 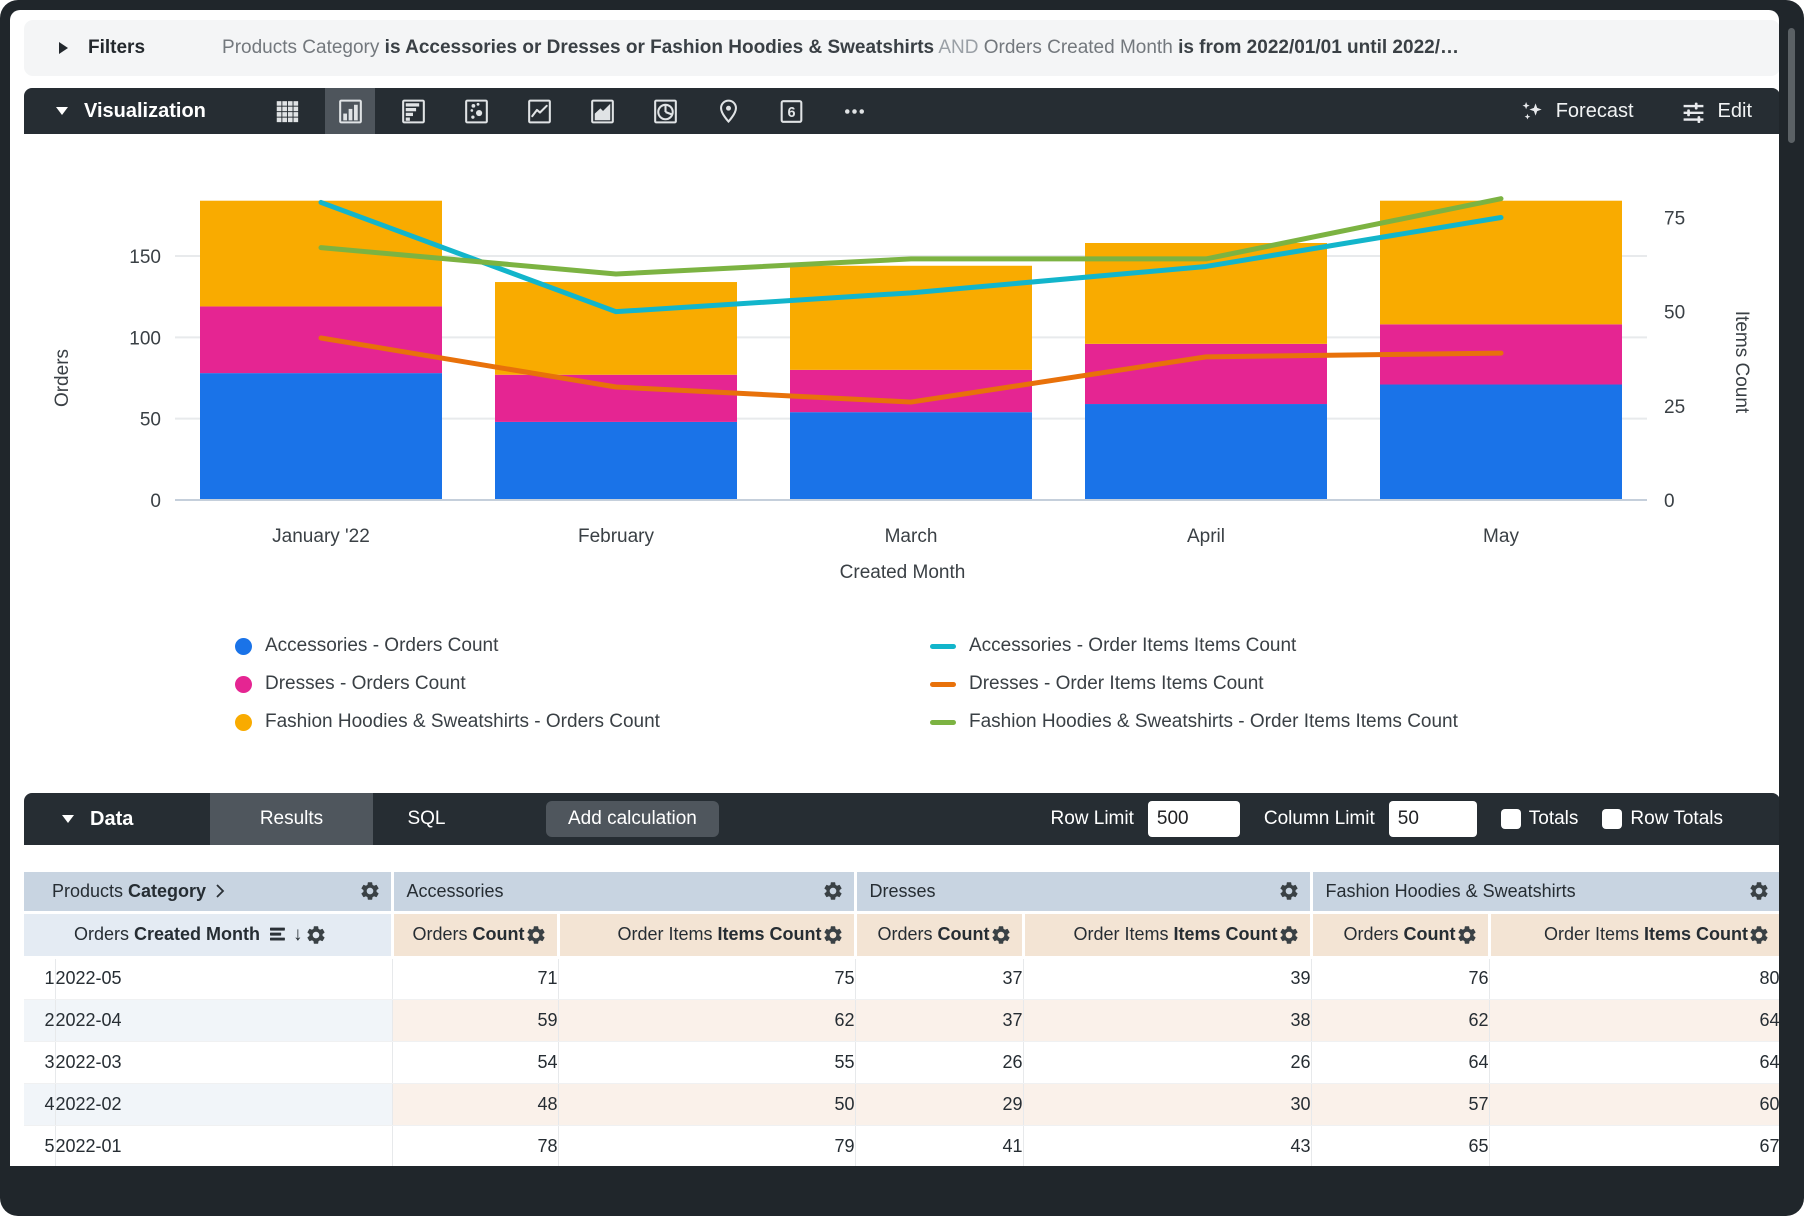 I want to click on single-value-viz-icon: 6, so click(x=791, y=111).